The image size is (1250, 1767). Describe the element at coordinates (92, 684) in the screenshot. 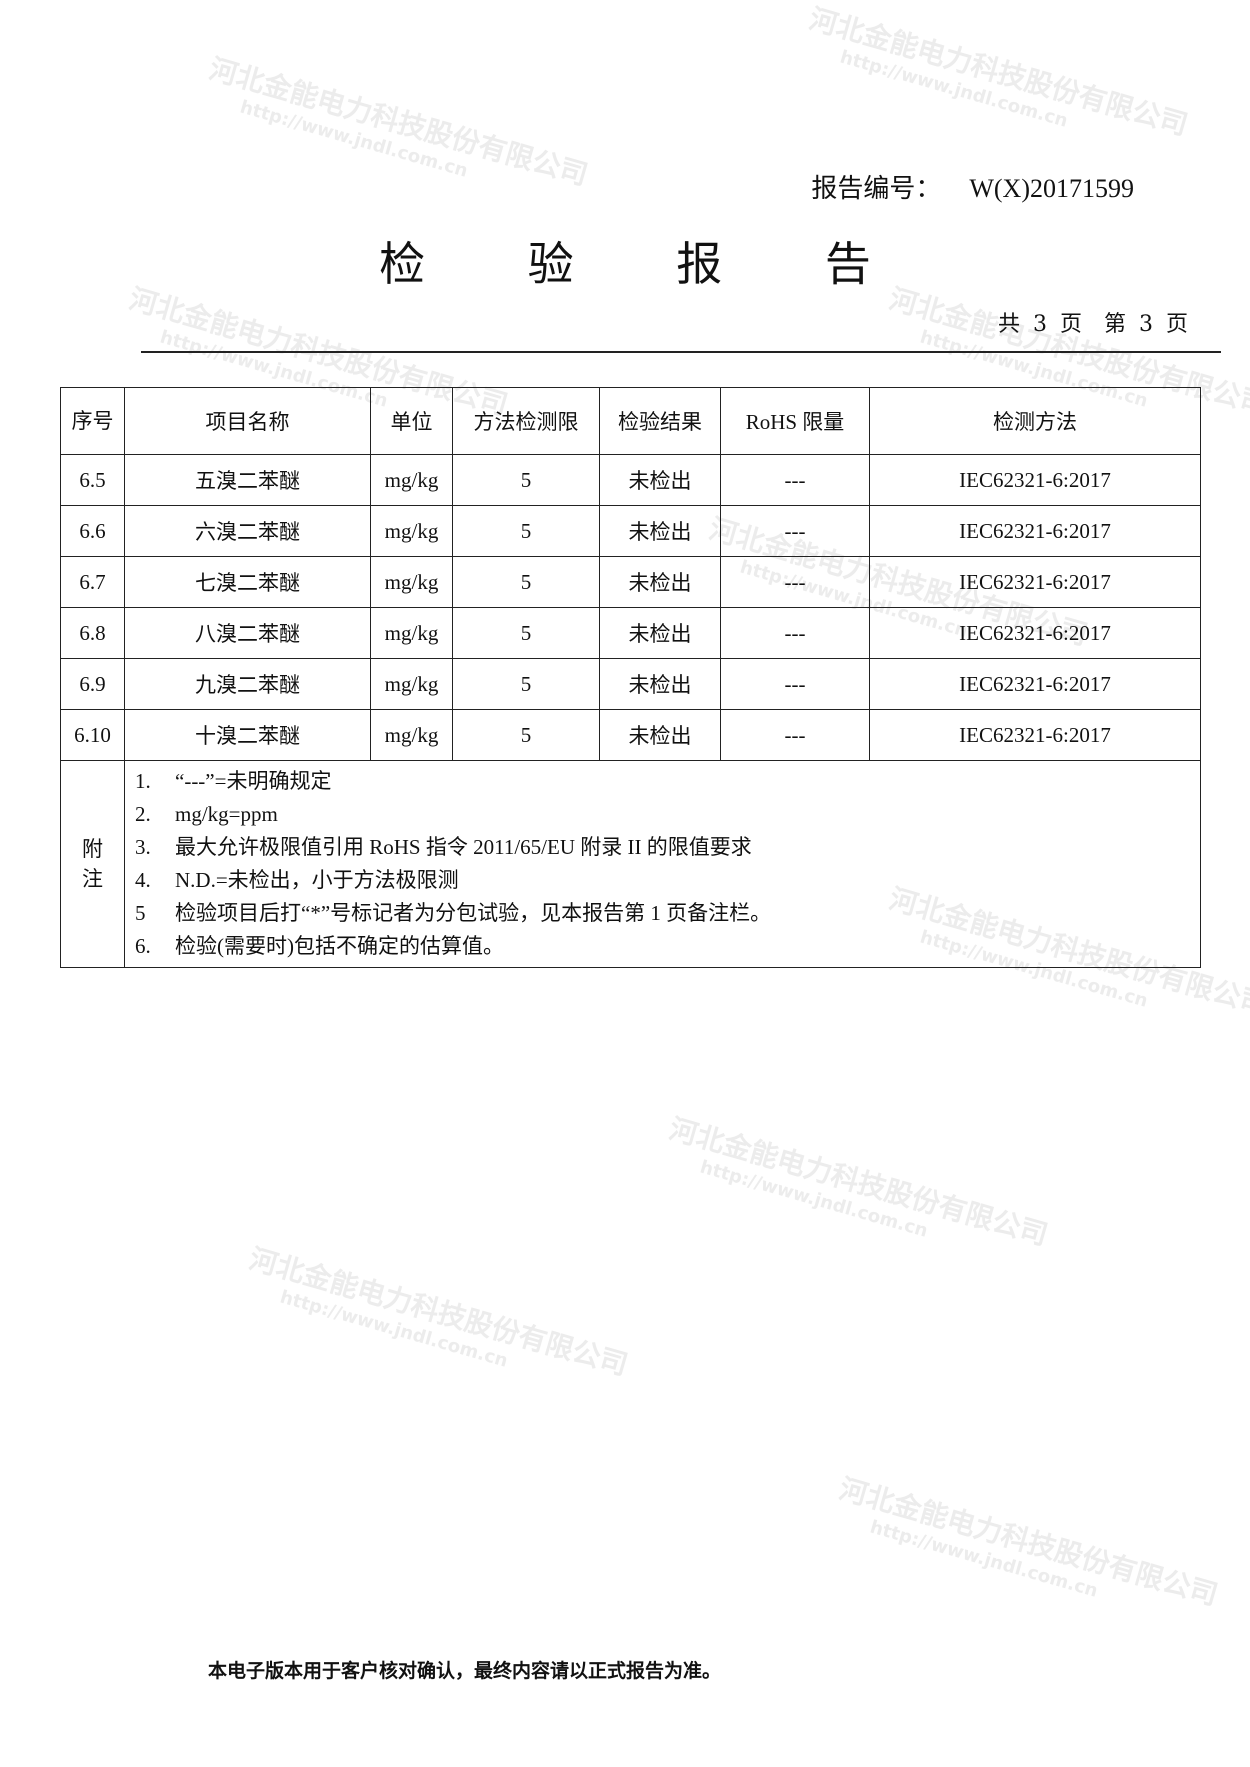

I see `table-cell: 6.9` at that location.